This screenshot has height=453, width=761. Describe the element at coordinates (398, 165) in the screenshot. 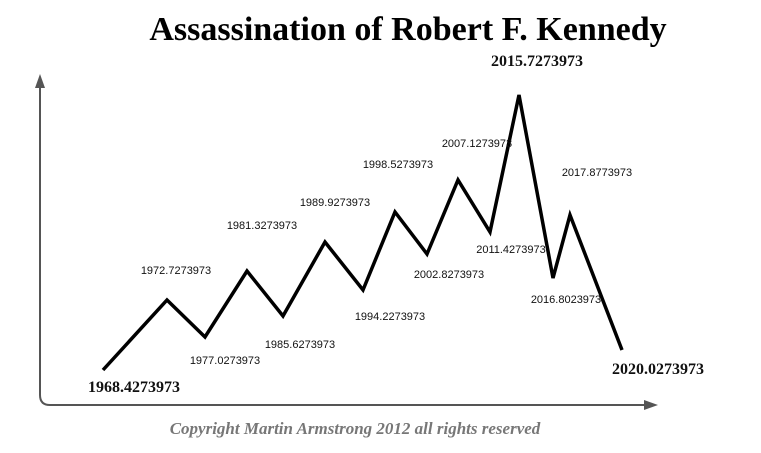

I see `point-label: 1998.5273973` at that location.